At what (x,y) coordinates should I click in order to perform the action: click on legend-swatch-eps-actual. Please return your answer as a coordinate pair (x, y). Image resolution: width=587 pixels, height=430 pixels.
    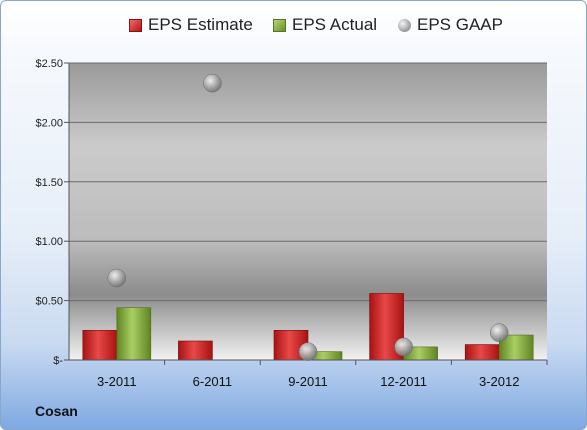
    Looking at the image, I should click on (279, 25).